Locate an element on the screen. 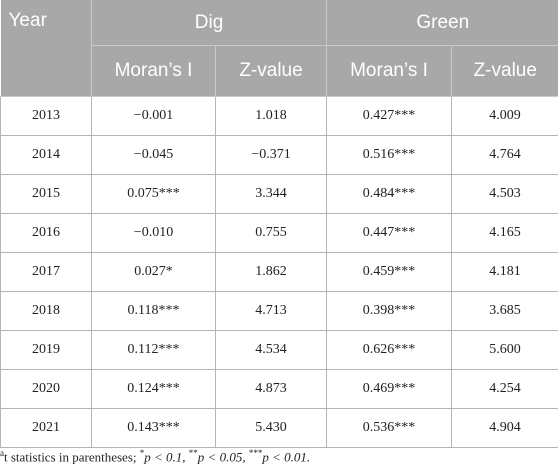  cell-dig-z-value: 1.018 is located at coordinates (271, 116).